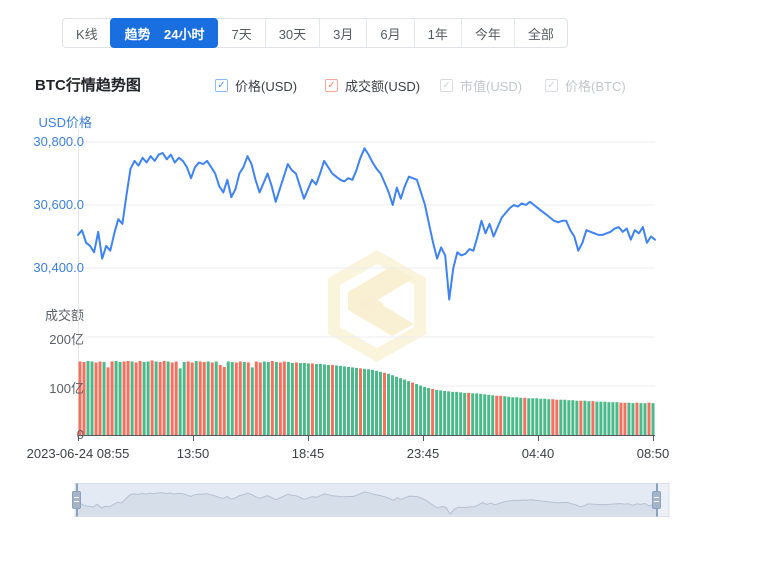 This screenshot has height=563, width=780. What do you see at coordinates (342, 33) in the screenshot?
I see `tab-range-3m: 3月` at bounding box center [342, 33].